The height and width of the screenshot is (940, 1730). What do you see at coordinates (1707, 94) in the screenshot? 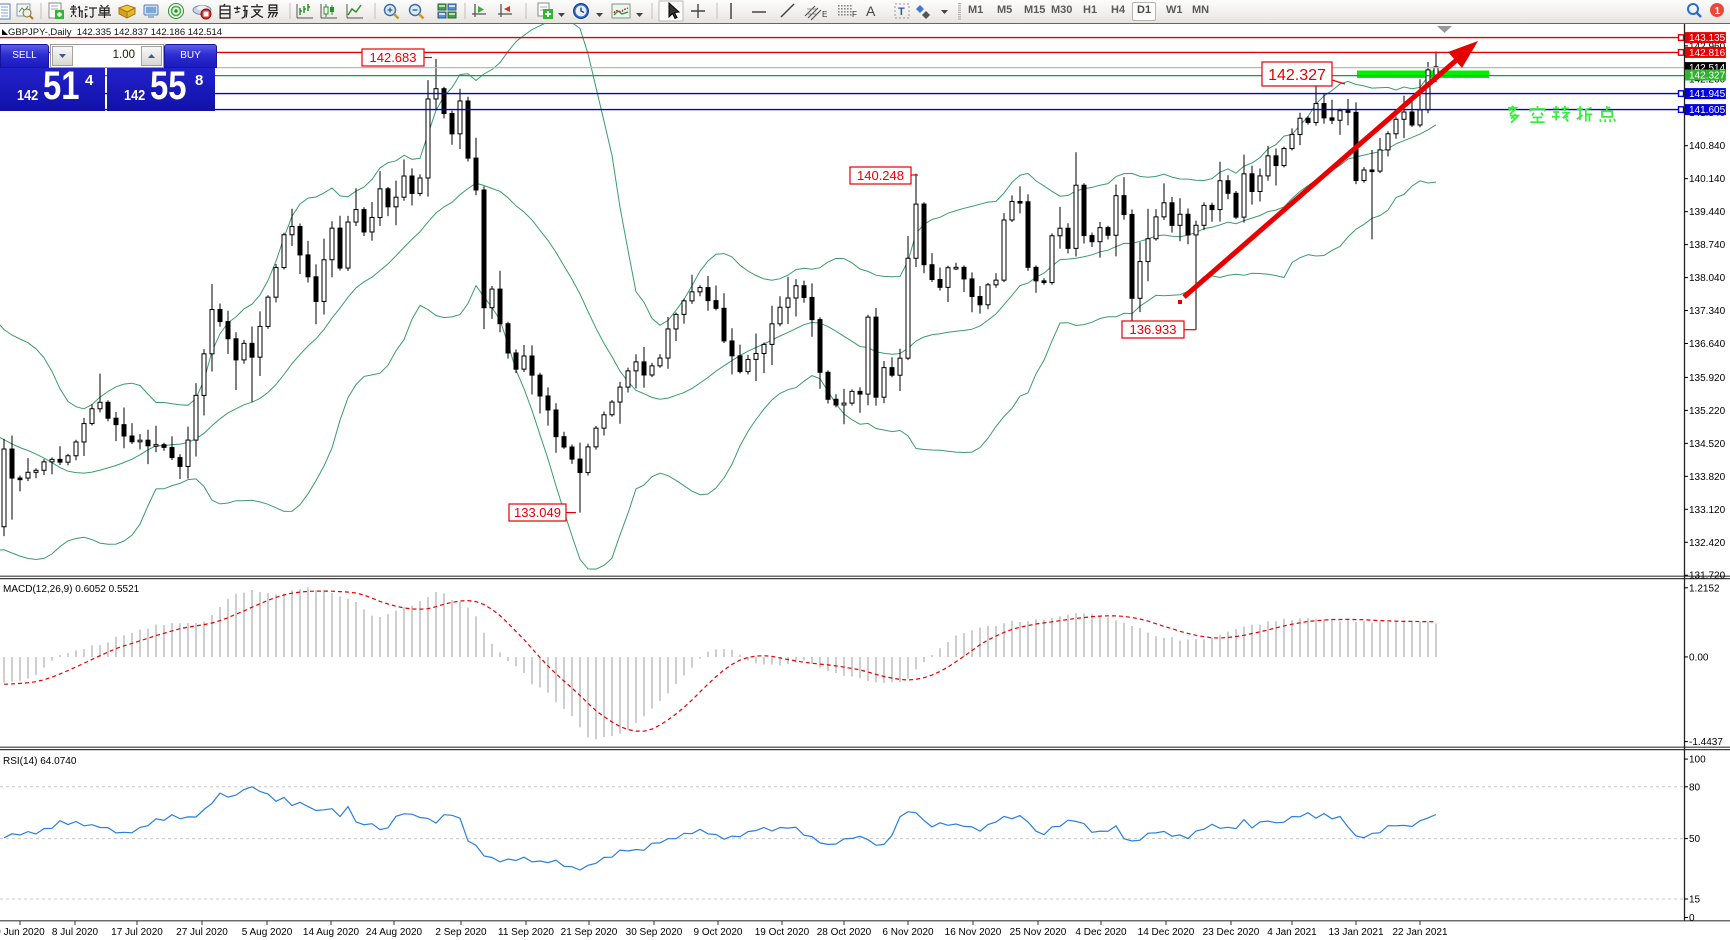
I see `svg-text: 141.945` at bounding box center [1707, 94].